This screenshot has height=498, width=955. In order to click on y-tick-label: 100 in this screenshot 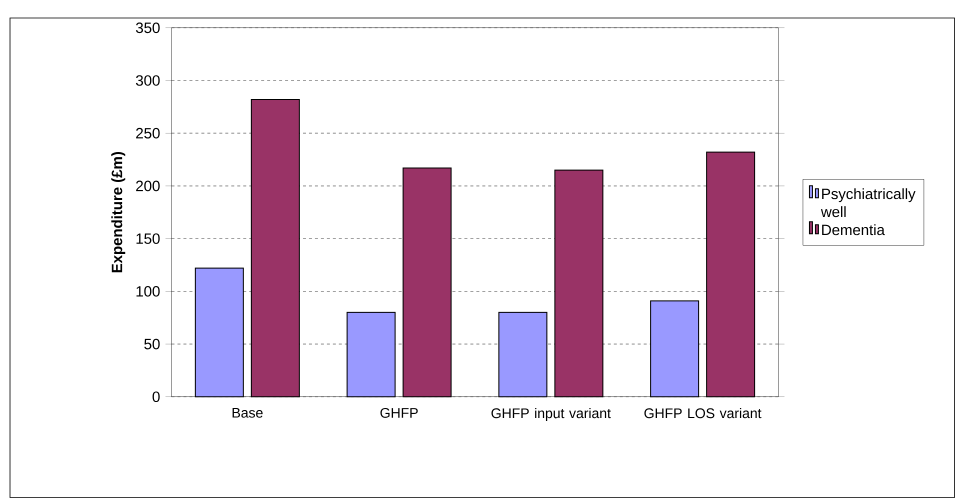, I will do `click(148, 291)`.